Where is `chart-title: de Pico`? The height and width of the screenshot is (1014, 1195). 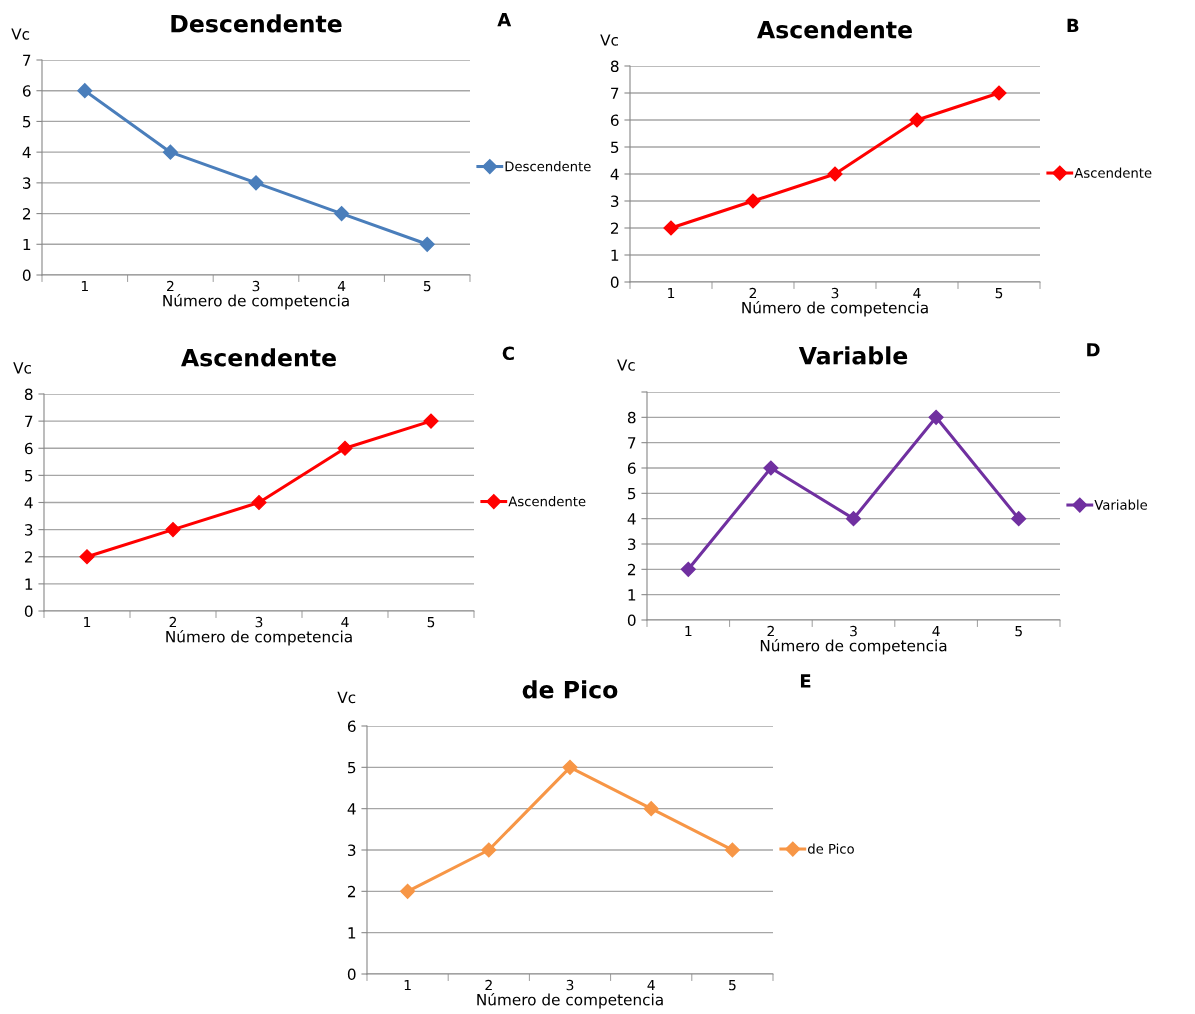
chart-title: de Pico is located at coordinates (570, 689).